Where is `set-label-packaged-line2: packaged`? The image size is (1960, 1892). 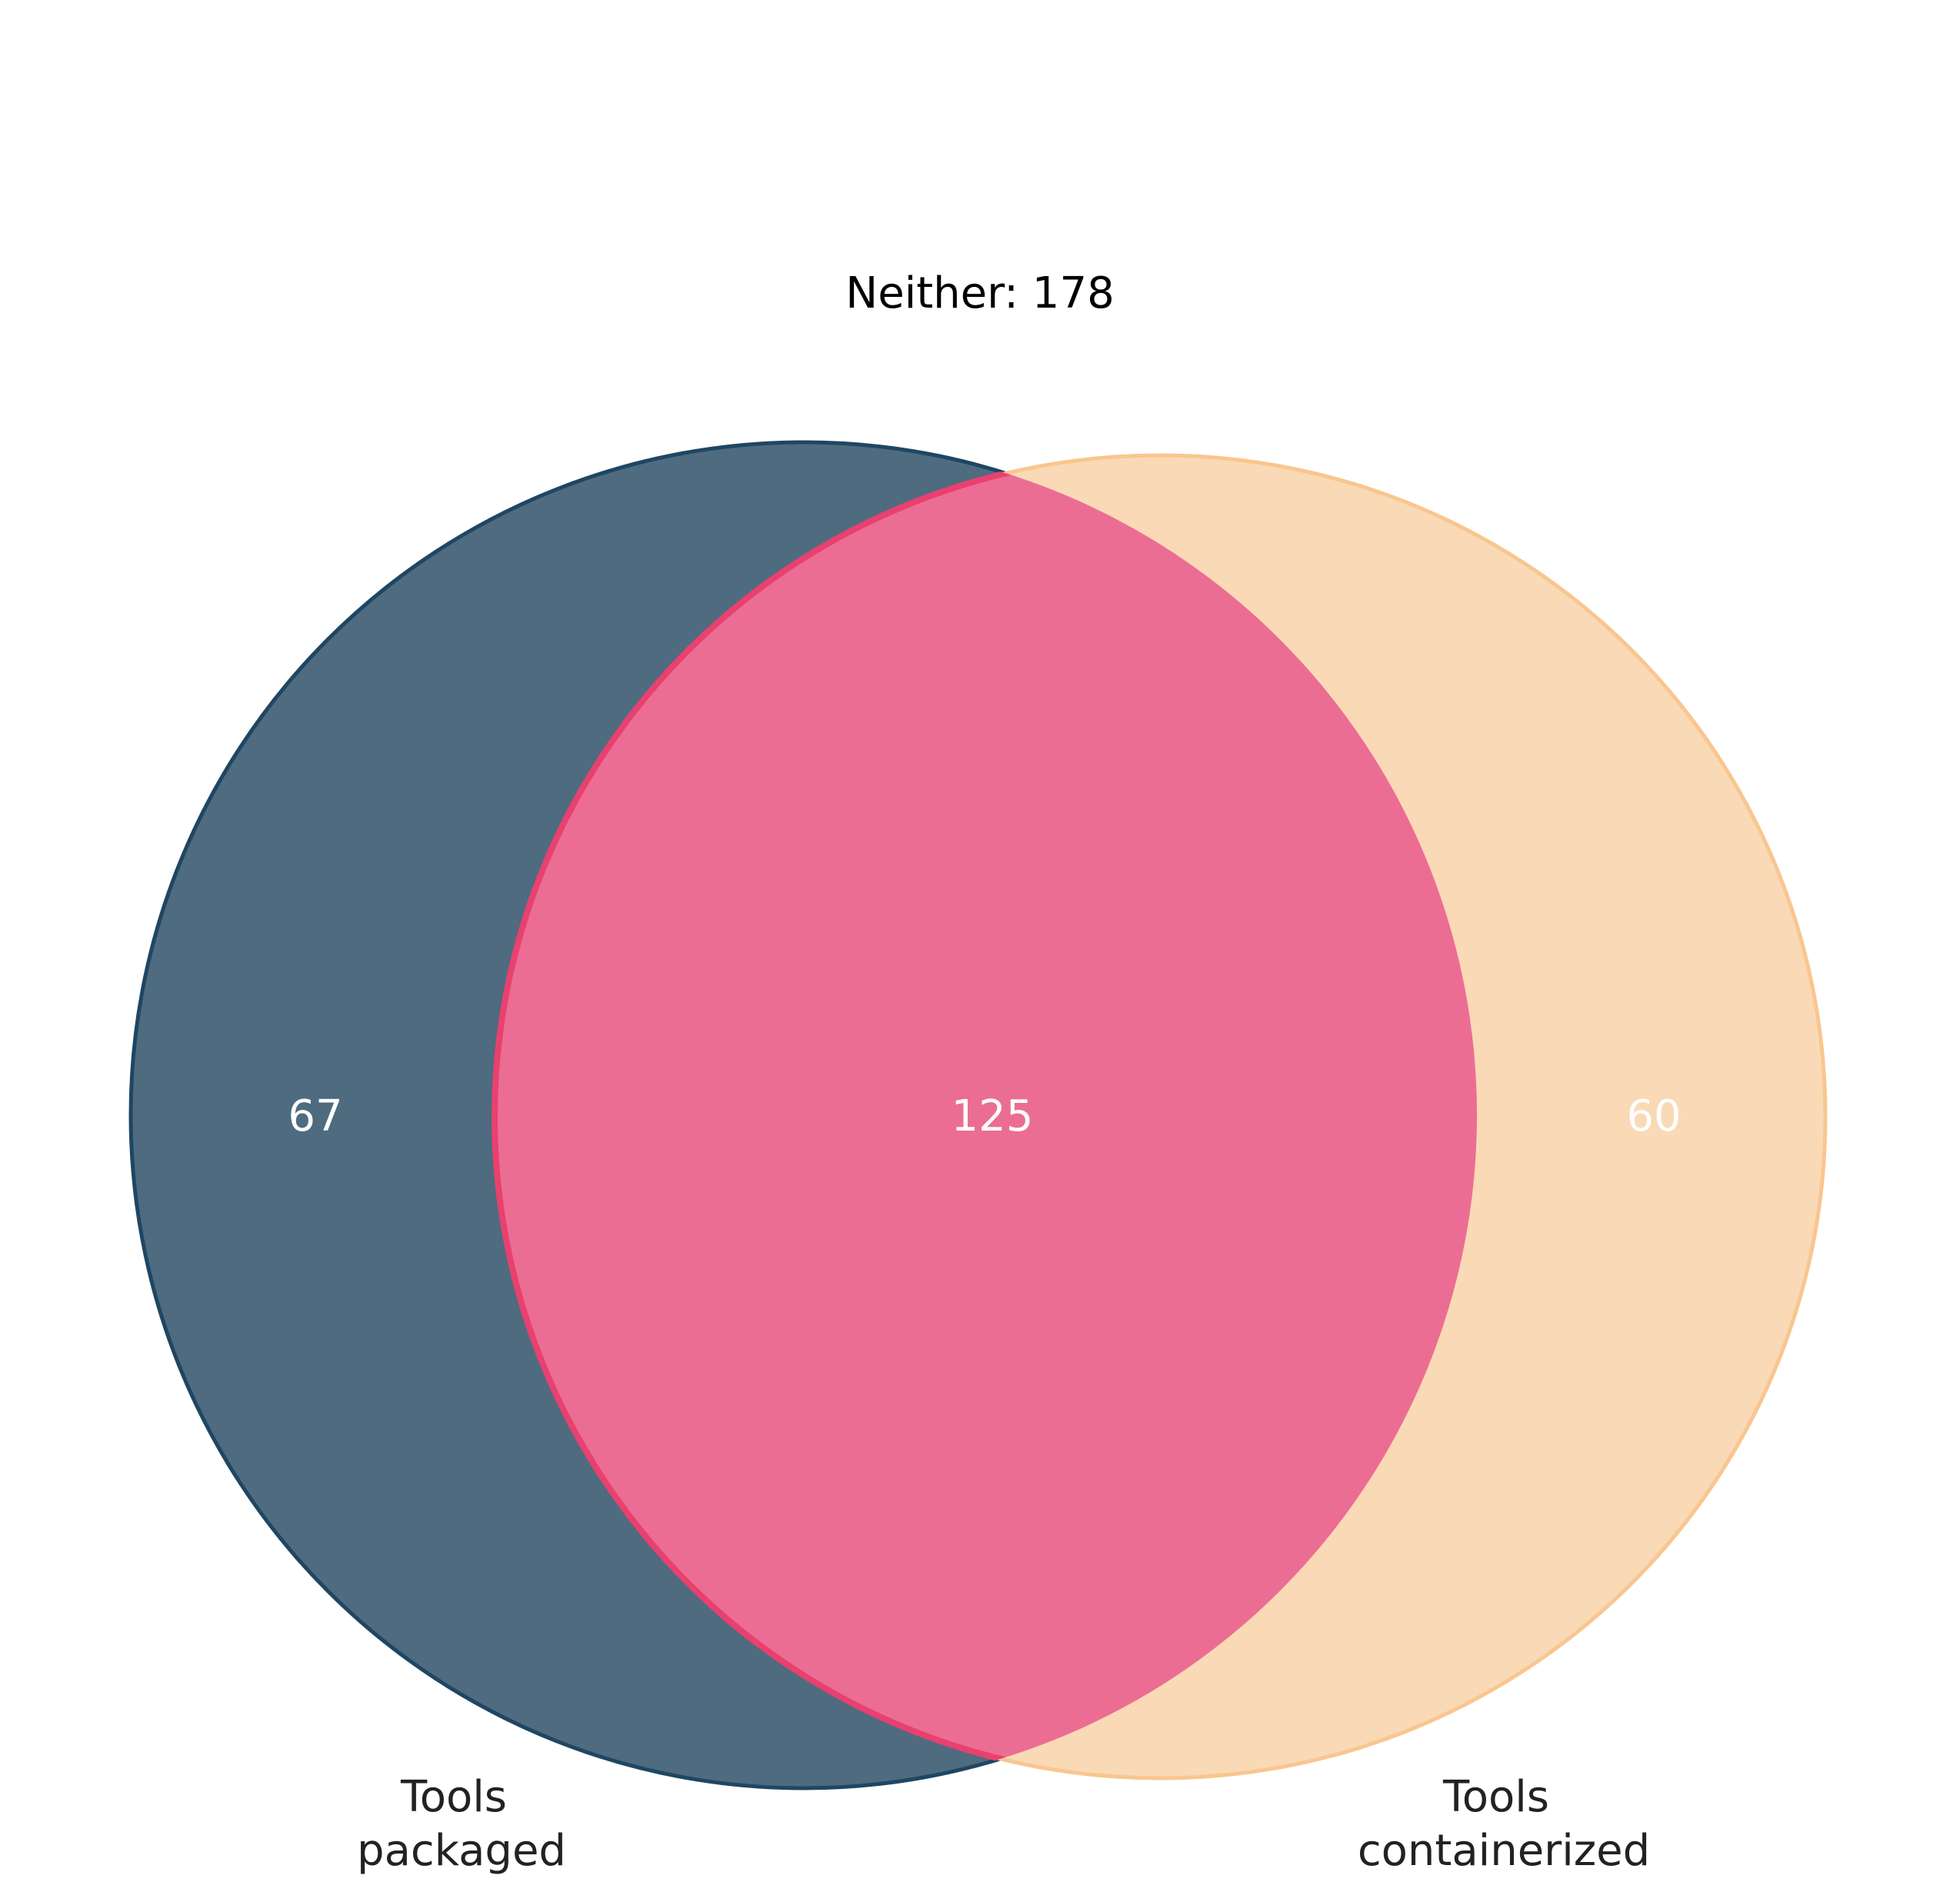 set-label-packaged-line2: packaged is located at coordinates (462, 1851).